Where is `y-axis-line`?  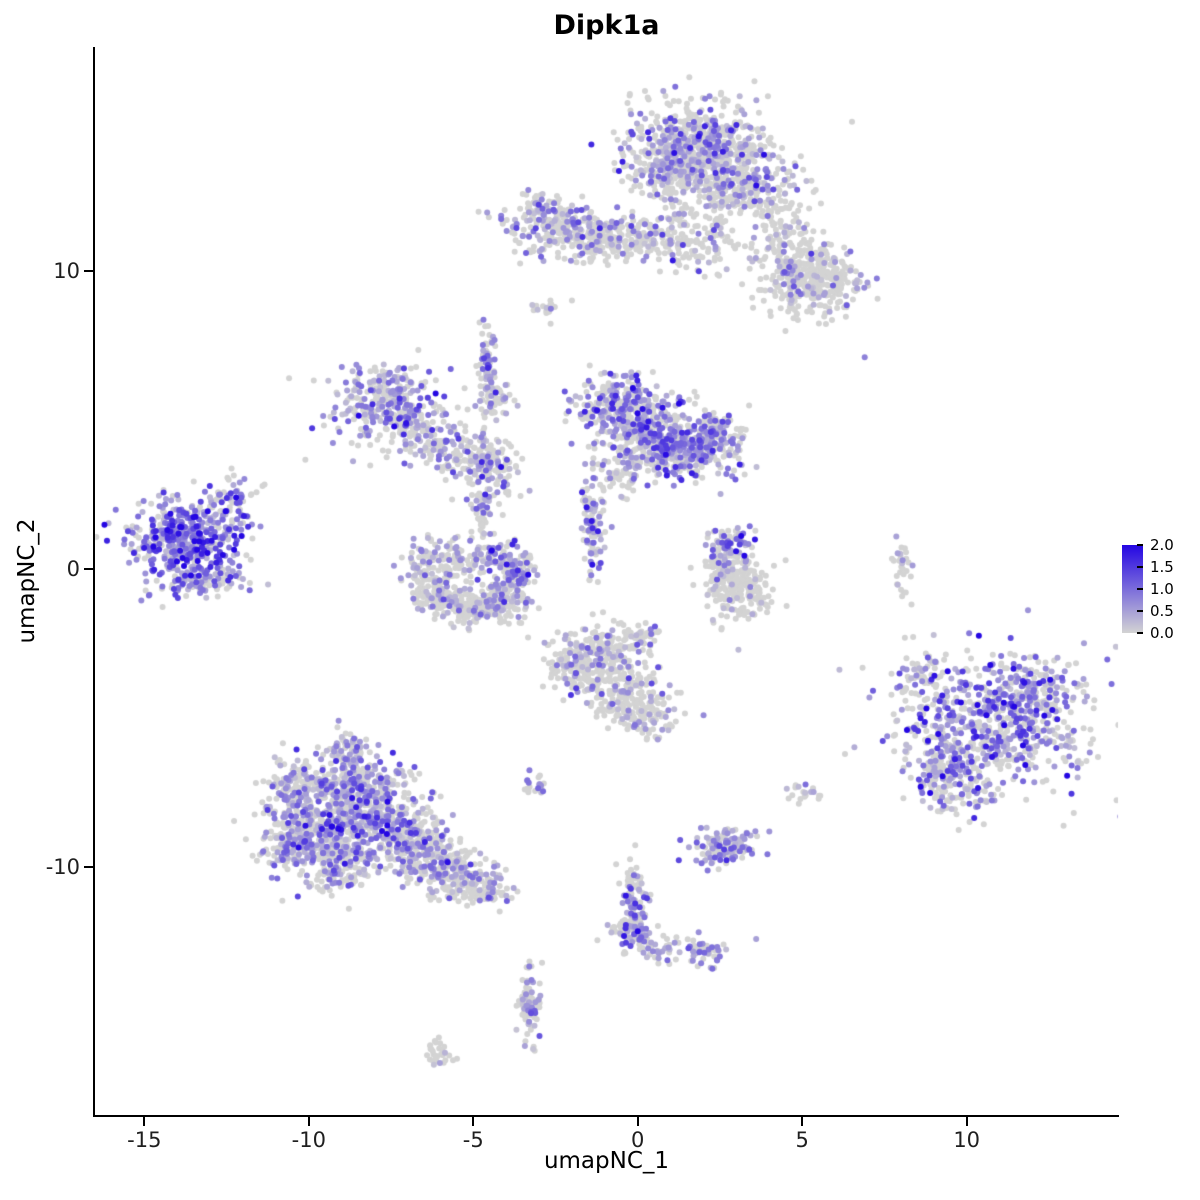
y-axis-line is located at coordinates (94, 582).